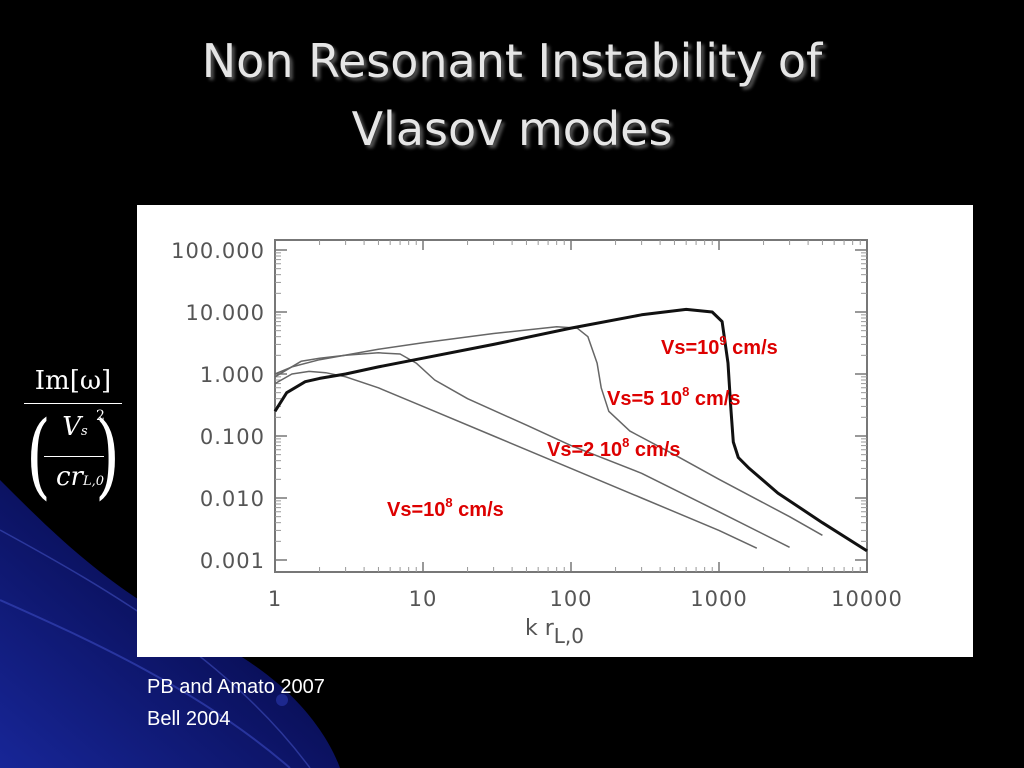 The image size is (1024, 768). What do you see at coordinates (722, 340) in the screenshot?
I see `series-label-sup: 9` at bounding box center [722, 340].